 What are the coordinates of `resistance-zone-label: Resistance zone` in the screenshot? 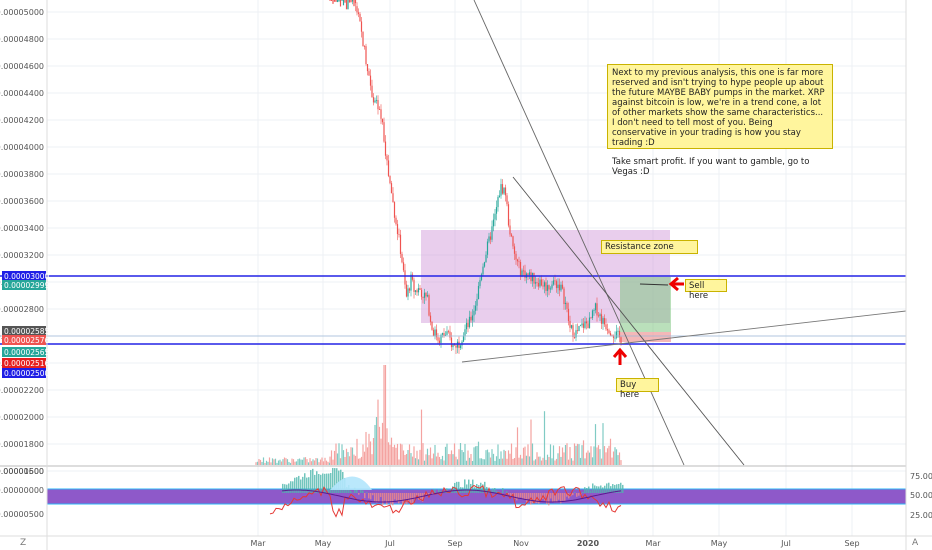 It's located at (649, 247).